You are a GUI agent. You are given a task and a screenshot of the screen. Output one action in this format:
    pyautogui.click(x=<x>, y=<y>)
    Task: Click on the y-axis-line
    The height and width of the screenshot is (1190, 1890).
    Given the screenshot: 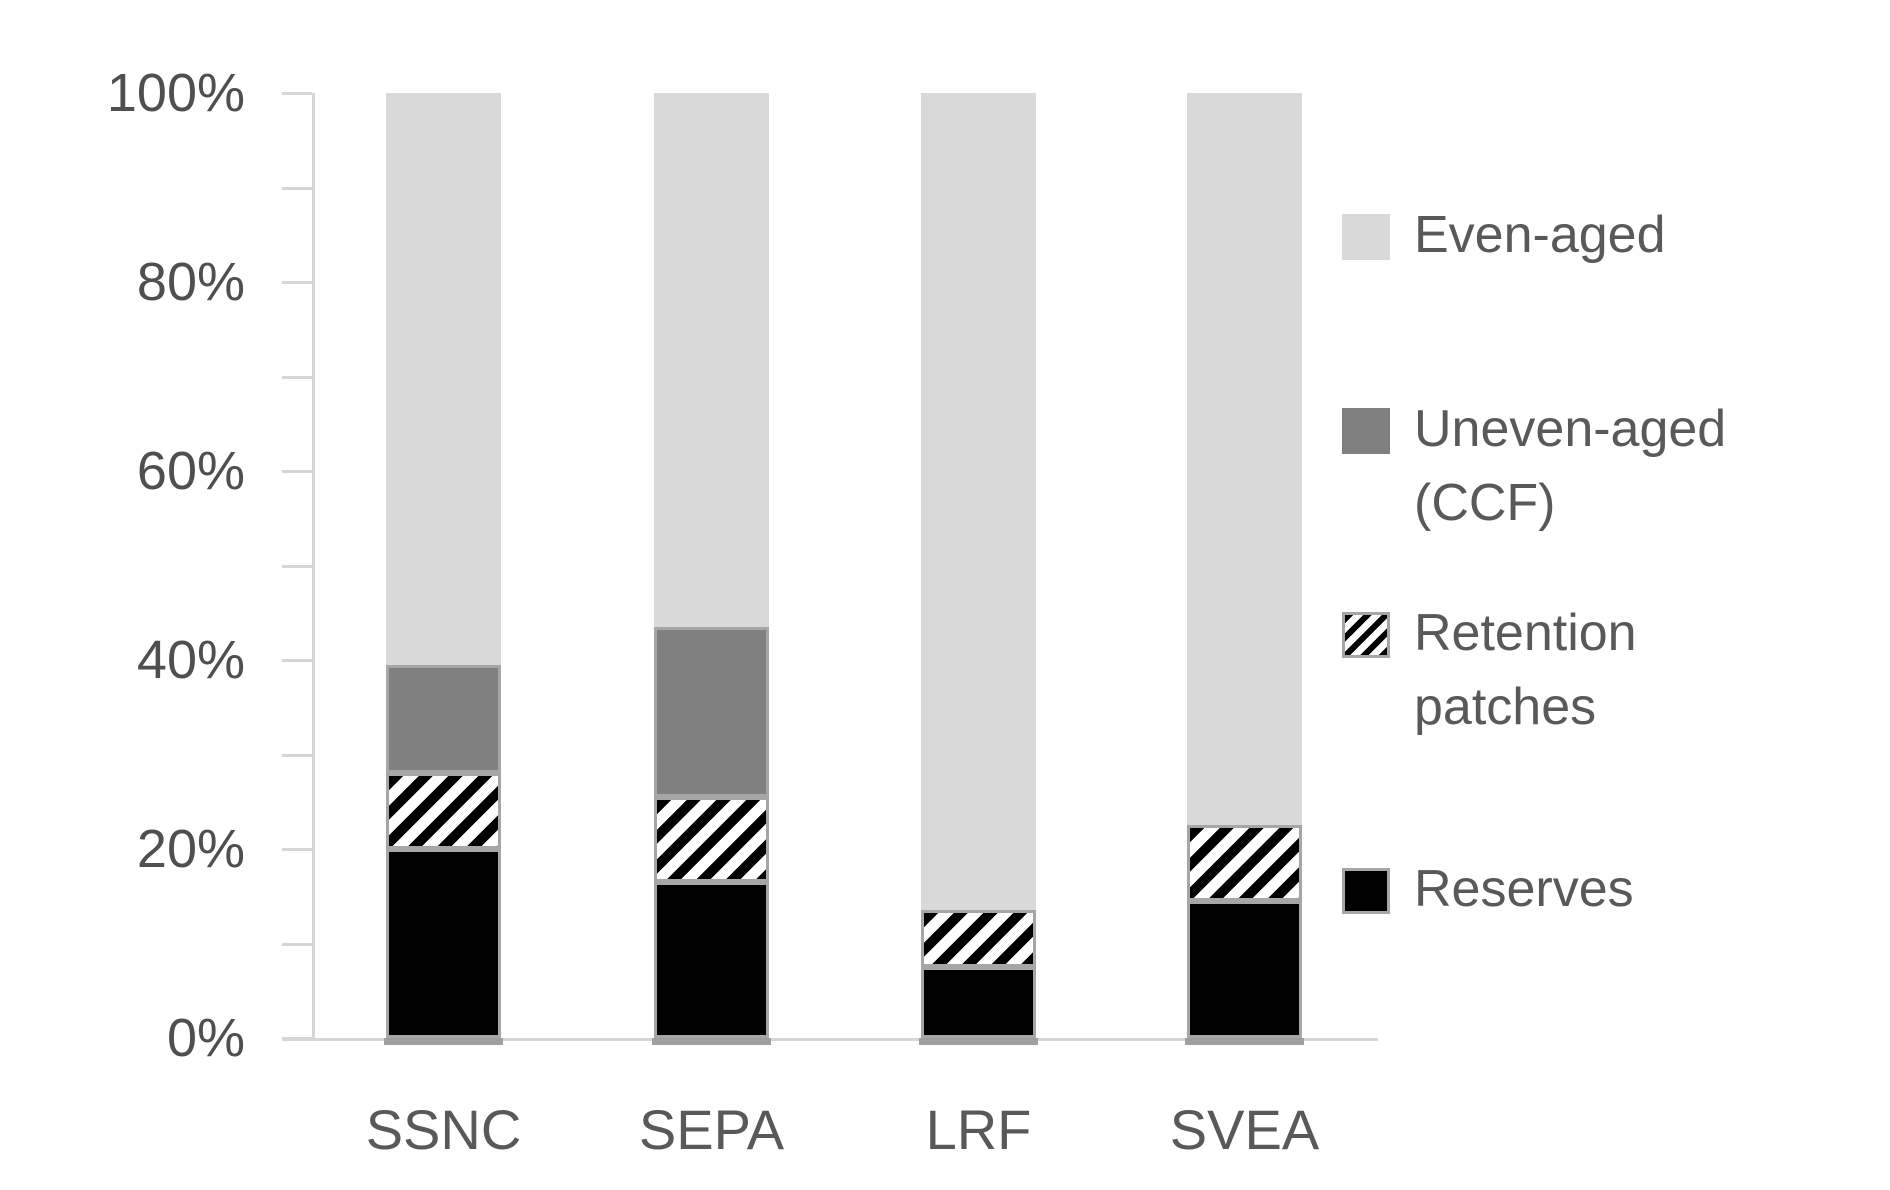 What is the action you would take?
    pyautogui.click(x=313, y=565)
    